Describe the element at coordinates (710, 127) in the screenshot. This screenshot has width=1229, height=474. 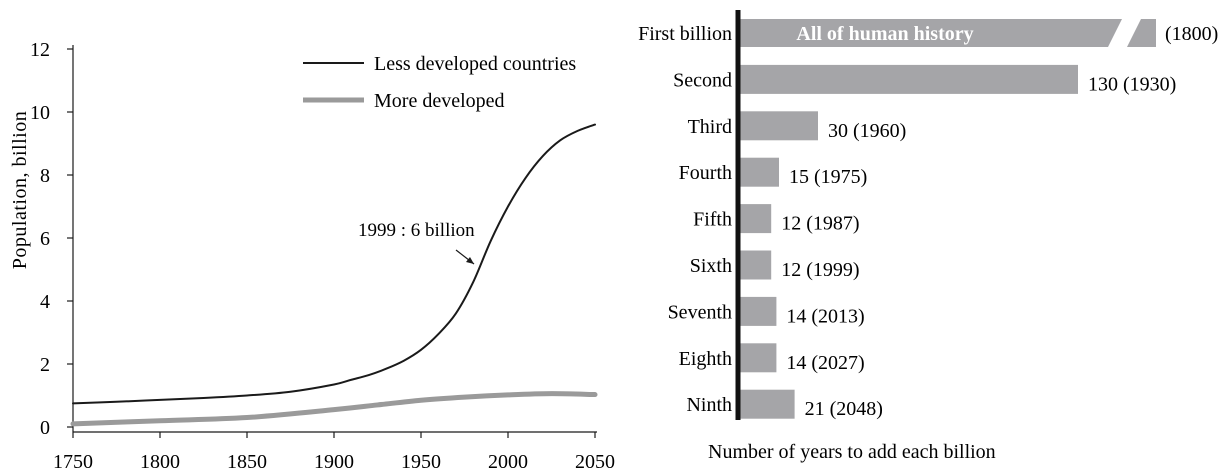
I see `category-label: Third` at that location.